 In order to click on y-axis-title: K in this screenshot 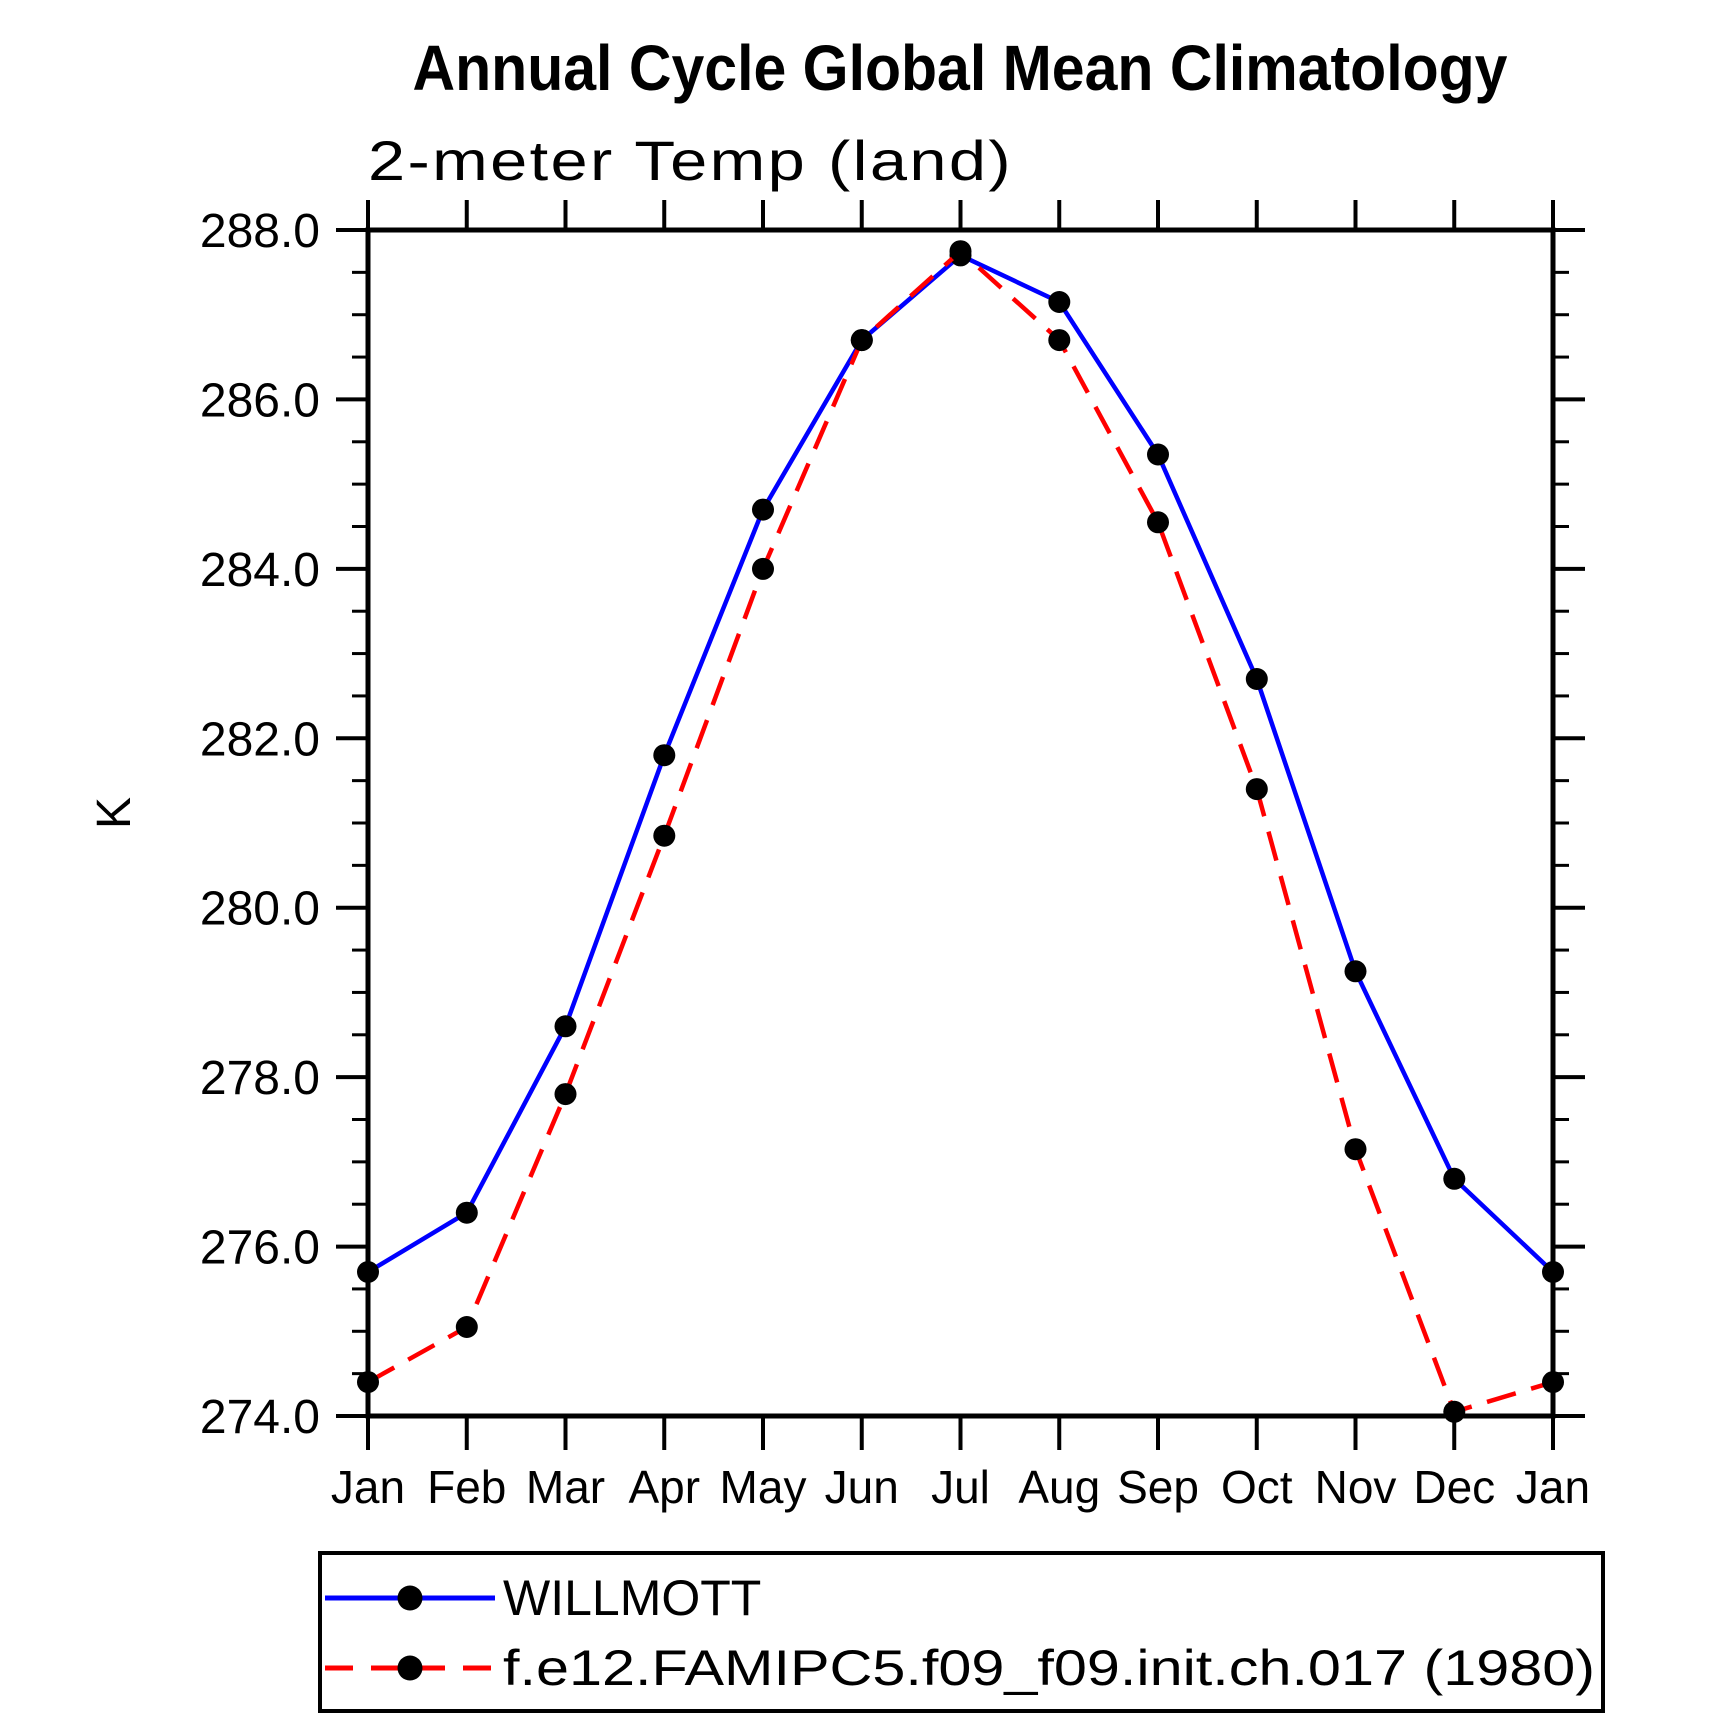, I will do `click(114, 813)`.